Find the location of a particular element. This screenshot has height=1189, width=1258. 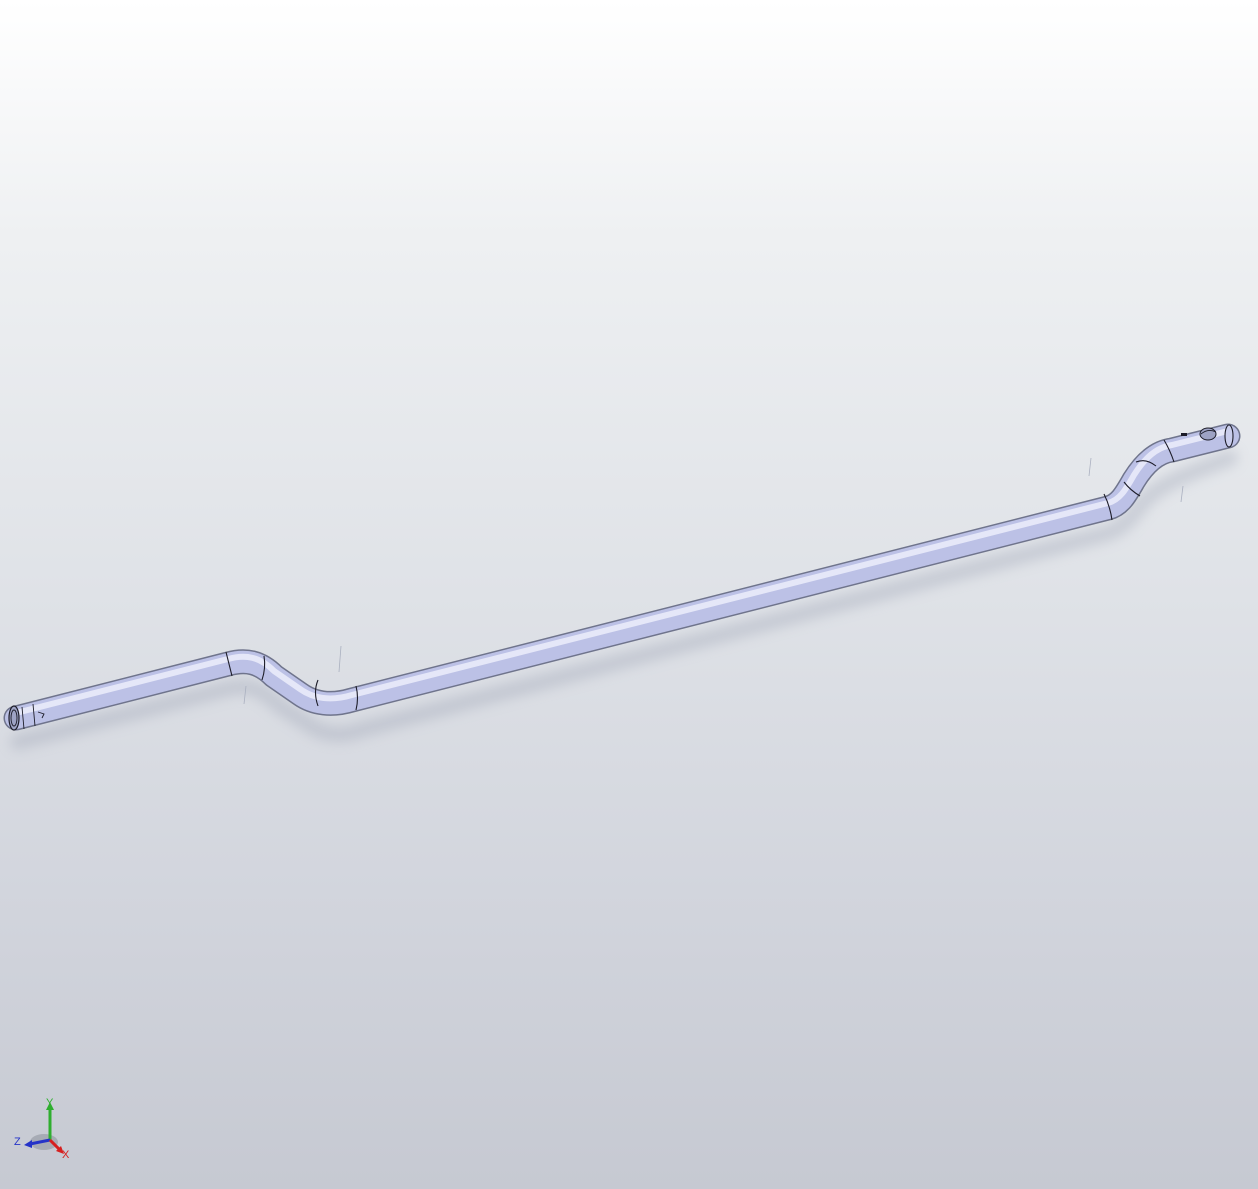

right-end-fitting is located at coordinates (1207, 436).